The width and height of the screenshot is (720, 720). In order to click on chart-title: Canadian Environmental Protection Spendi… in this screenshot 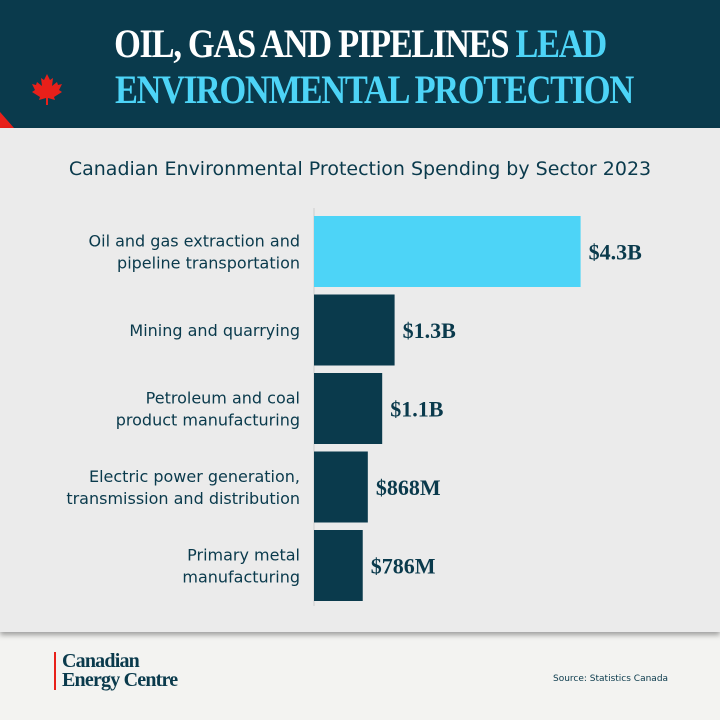, I will do `click(360, 169)`.